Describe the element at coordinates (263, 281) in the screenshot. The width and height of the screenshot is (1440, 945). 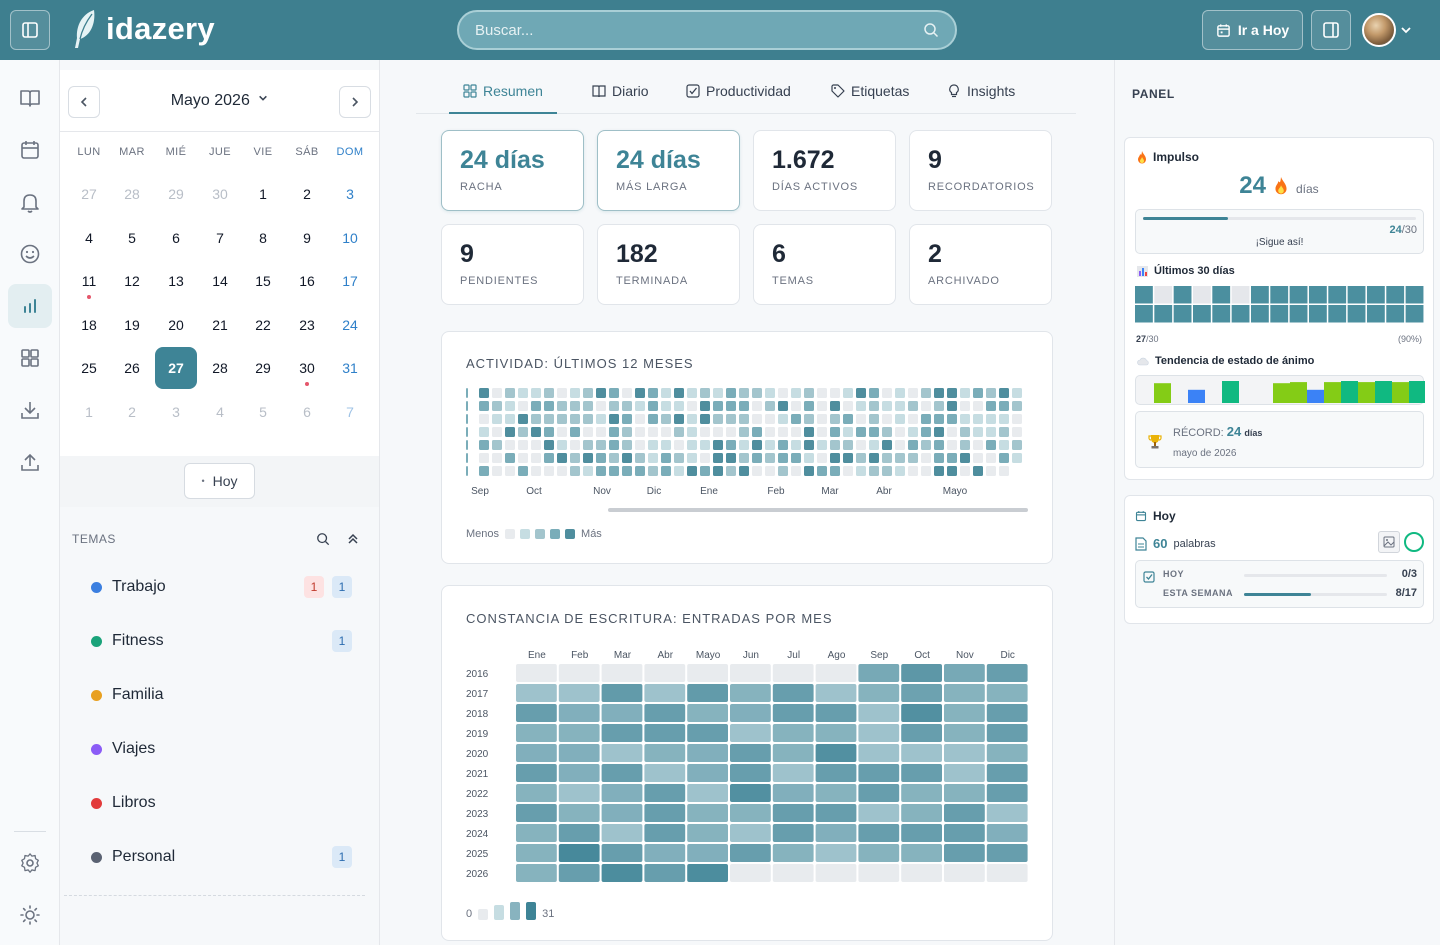
I see `calendar-day: 15` at that location.